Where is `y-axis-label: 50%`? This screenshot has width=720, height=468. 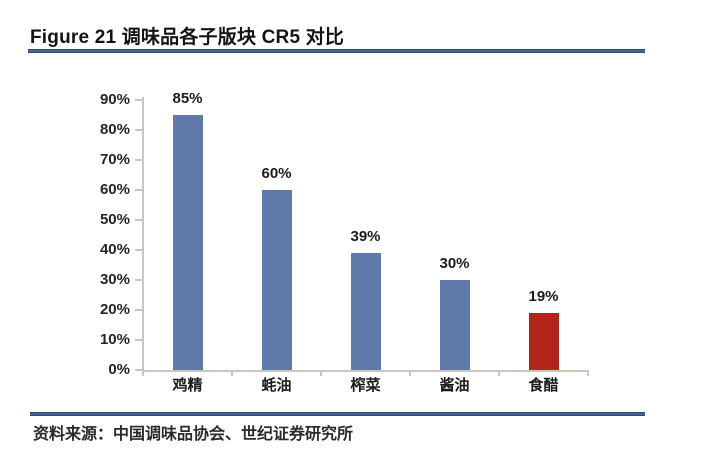
y-axis-label: 50% is located at coordinates (114, 219).